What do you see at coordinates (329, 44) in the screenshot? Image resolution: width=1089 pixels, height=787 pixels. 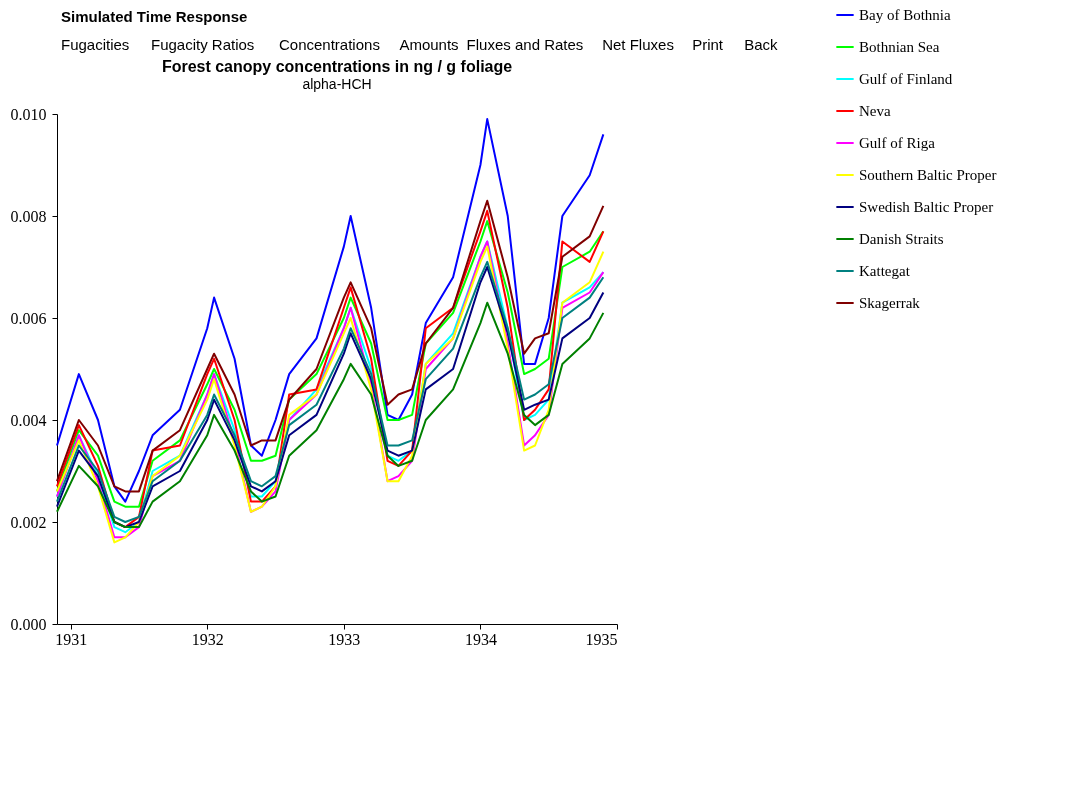 I see `text: Concentrations` at bounding box center [329, 44].